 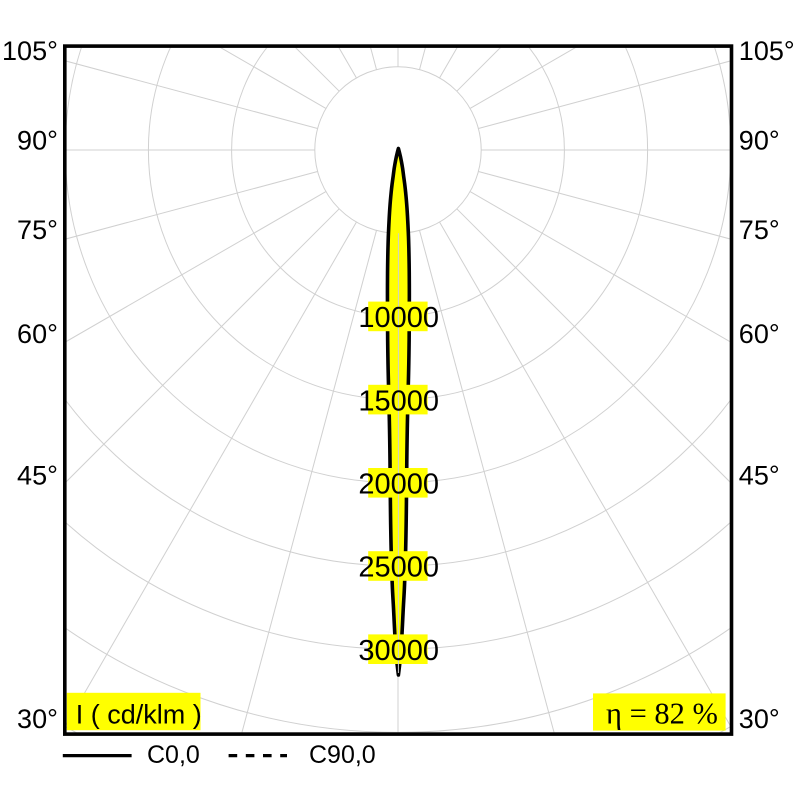 What do you see at coordinates (398, 568) in the screenshot?
I see `svg-text: 25000` at bounding box center [398, 568].